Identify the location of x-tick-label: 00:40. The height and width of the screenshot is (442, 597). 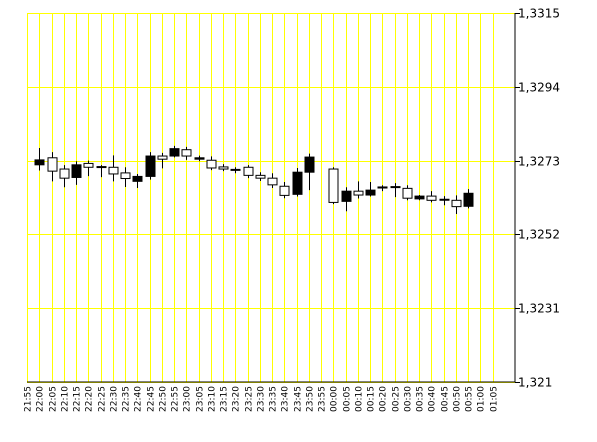
(433, 399).